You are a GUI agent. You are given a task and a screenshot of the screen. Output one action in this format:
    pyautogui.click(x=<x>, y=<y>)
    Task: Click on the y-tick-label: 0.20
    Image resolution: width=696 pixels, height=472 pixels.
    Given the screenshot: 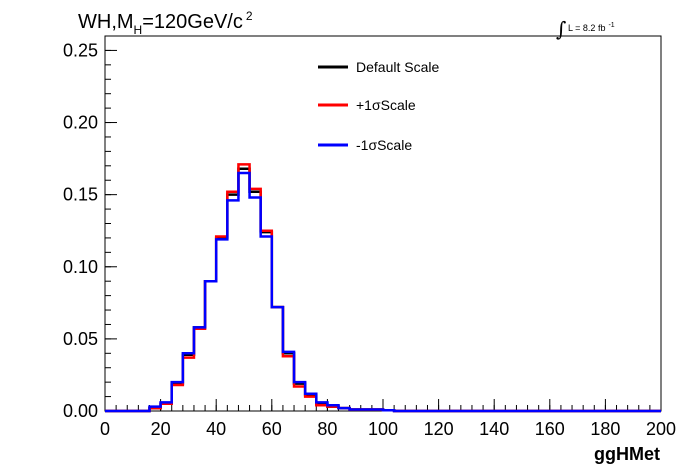 What is the action you would take?
    pyautogui.click(x=80, y=123)
    